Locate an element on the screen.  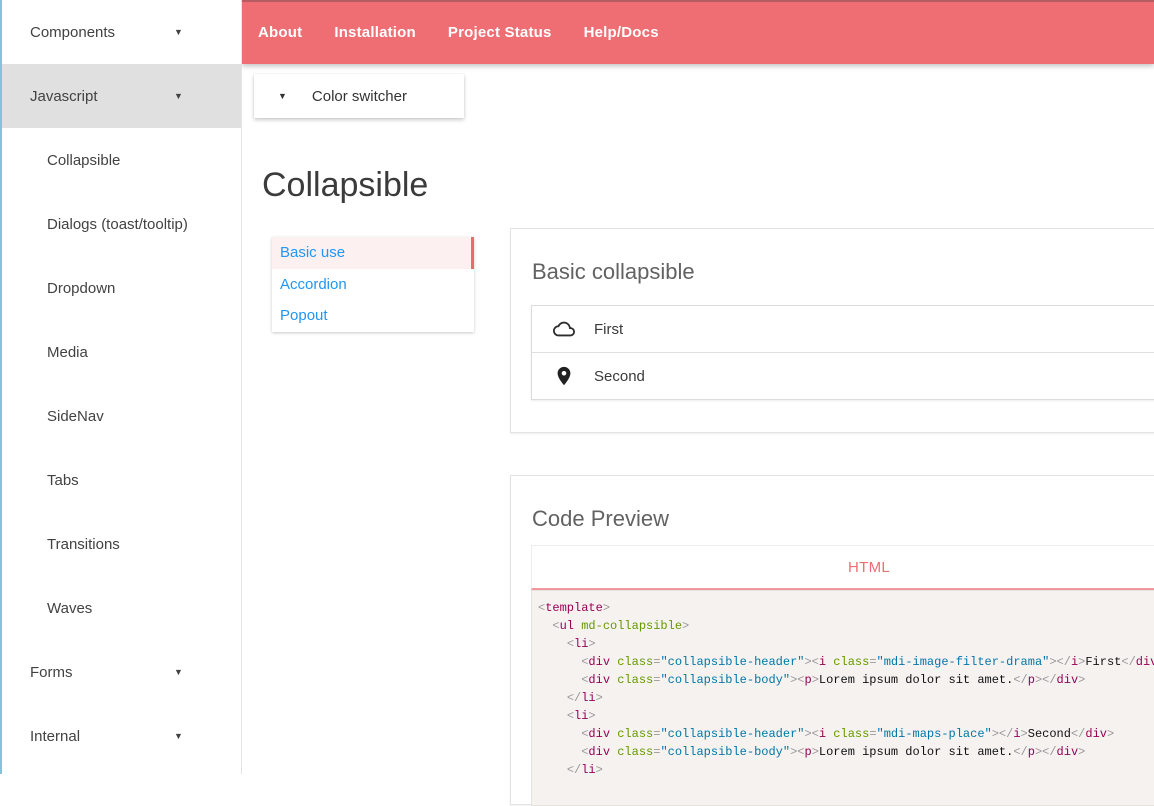
sidebar-item-dialogs-toast-tooltip: Dialogs (toast/tooltip) is located at coordinates (120, 224).